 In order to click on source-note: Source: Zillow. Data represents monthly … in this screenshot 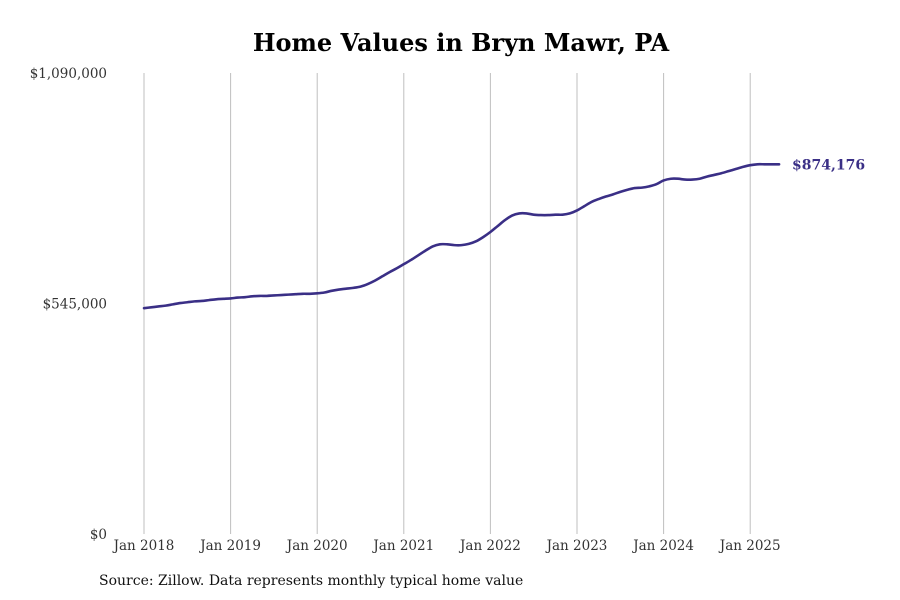, I will do `click(311, 581)`.